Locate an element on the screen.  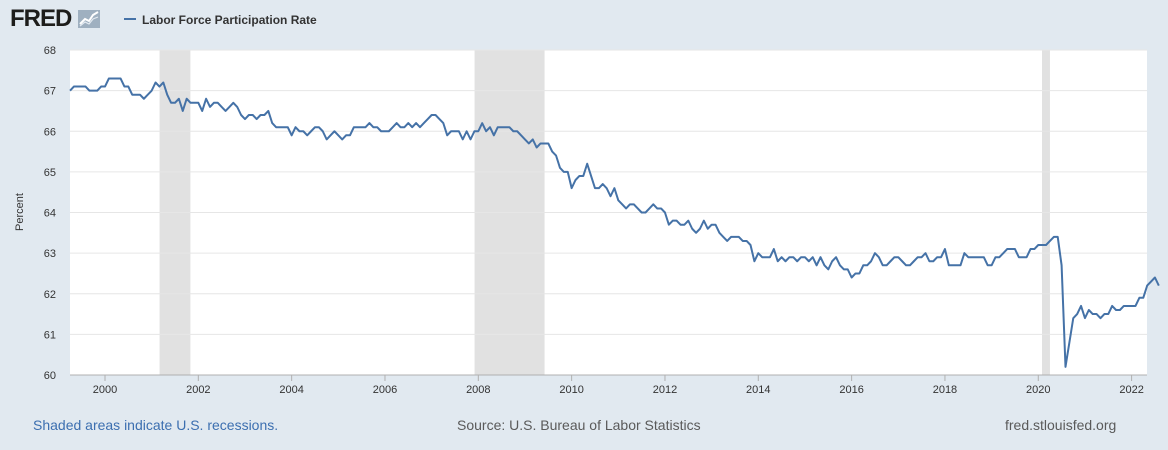
chart-legend: Labor Force Participation Rate is located at coordinates (220, 19).